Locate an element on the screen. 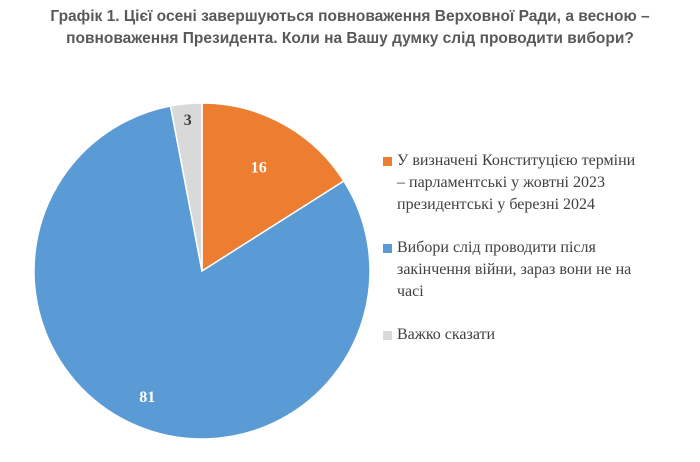 The height and width of the screenshot is (462, 700). legend-label-0-line-0: У визначені Конституцією терміни is located at coordinates (516, 160).